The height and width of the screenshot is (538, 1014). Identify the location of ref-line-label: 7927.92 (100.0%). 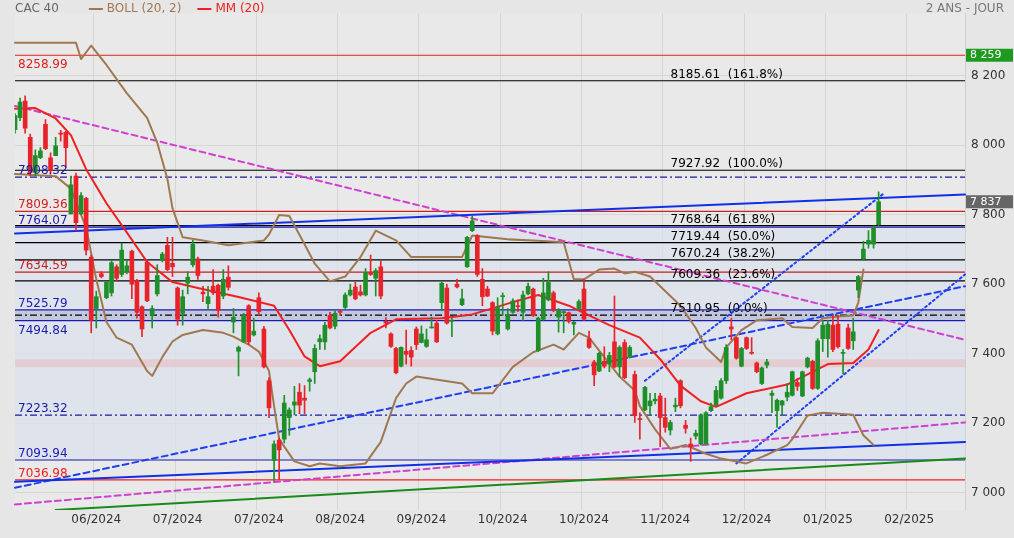
(726, 163).